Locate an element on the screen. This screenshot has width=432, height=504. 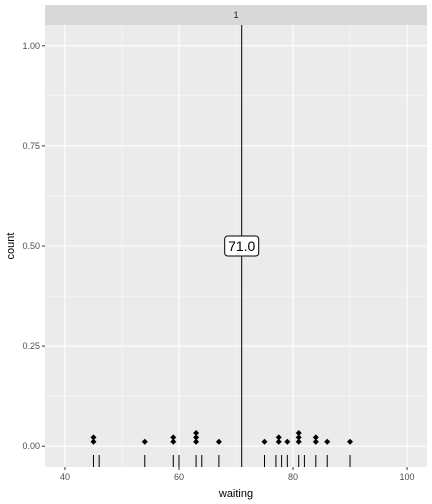
rug-marks is located at coordinates (221, 461).